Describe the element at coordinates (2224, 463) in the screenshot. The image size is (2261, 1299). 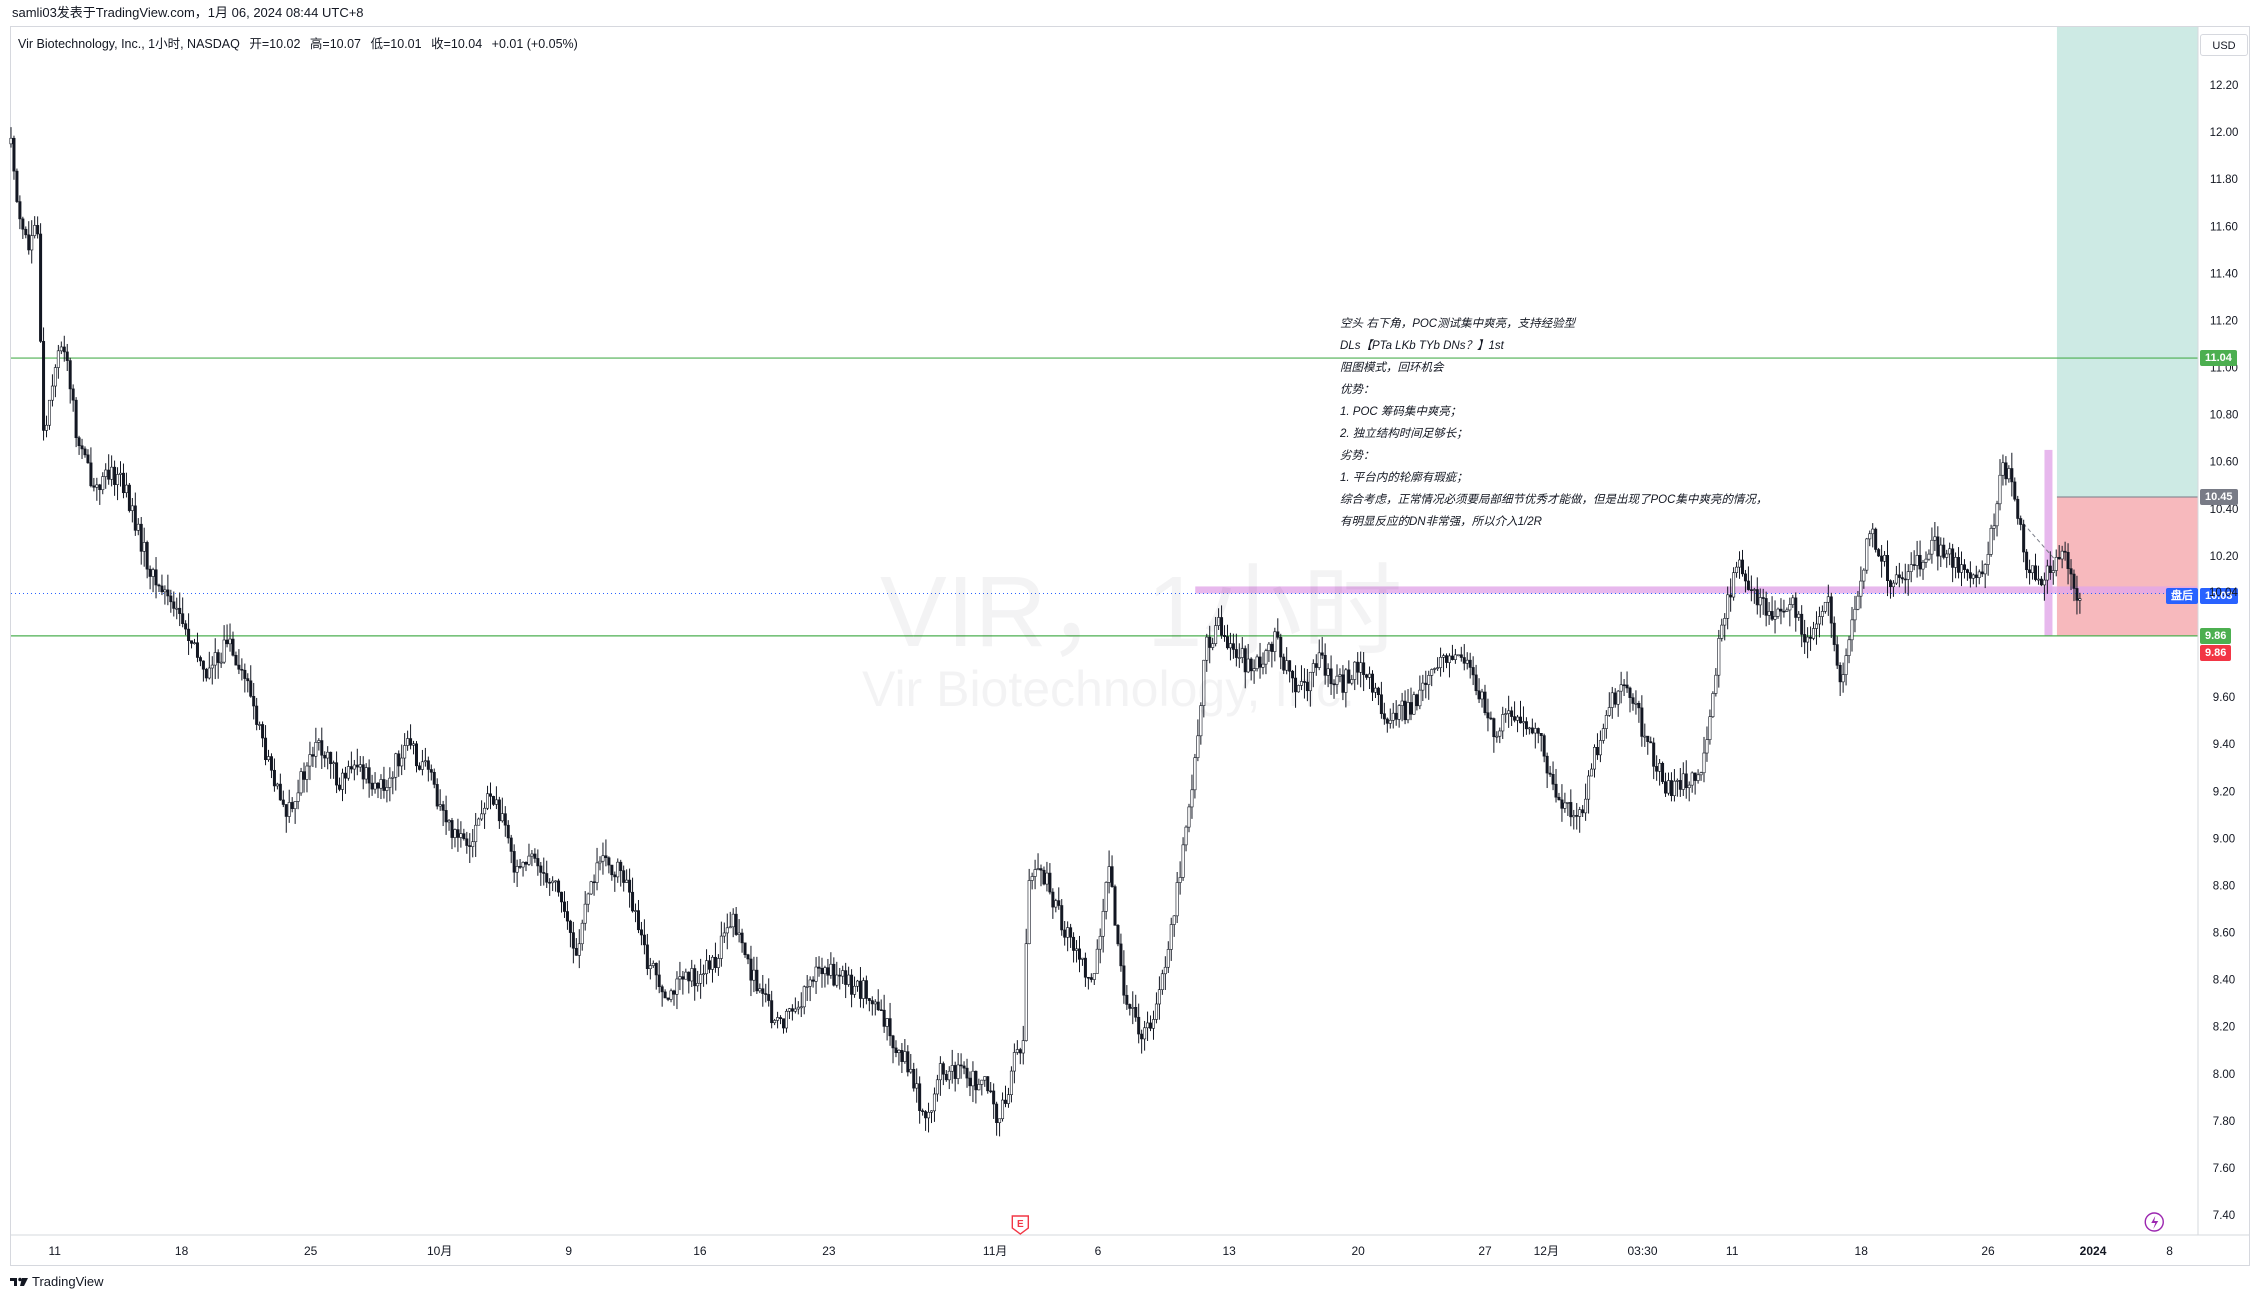
I see `y-tick-label: 10.60` at that location.